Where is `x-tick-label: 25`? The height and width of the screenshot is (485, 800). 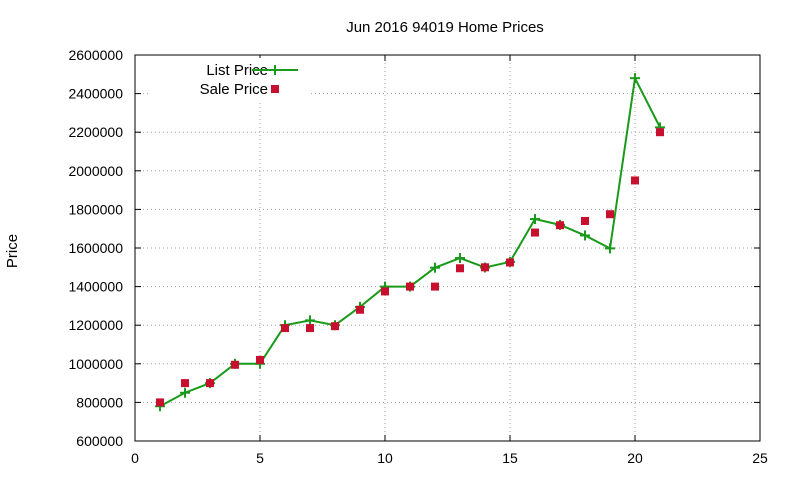
x-tick-label: 25 is located at coordinates (760, 458).